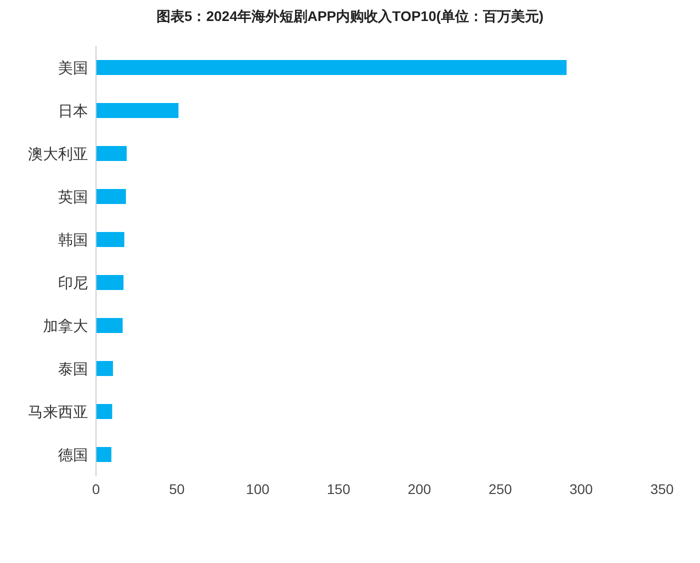 The width and height of the screenshot is (700, 563). Describe the element at coordinates (350, 17) in the screenshot. I see `chart-title: 图表5：2024年海外短剧APP内购收入TOP10(单位：百万美元)` at that location.